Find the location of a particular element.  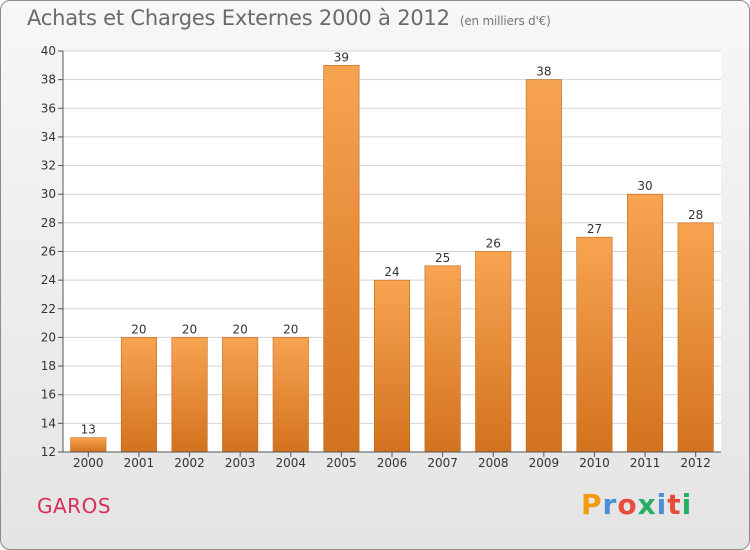

x-tick-label: 2001 is located at coordinates (139, 463).